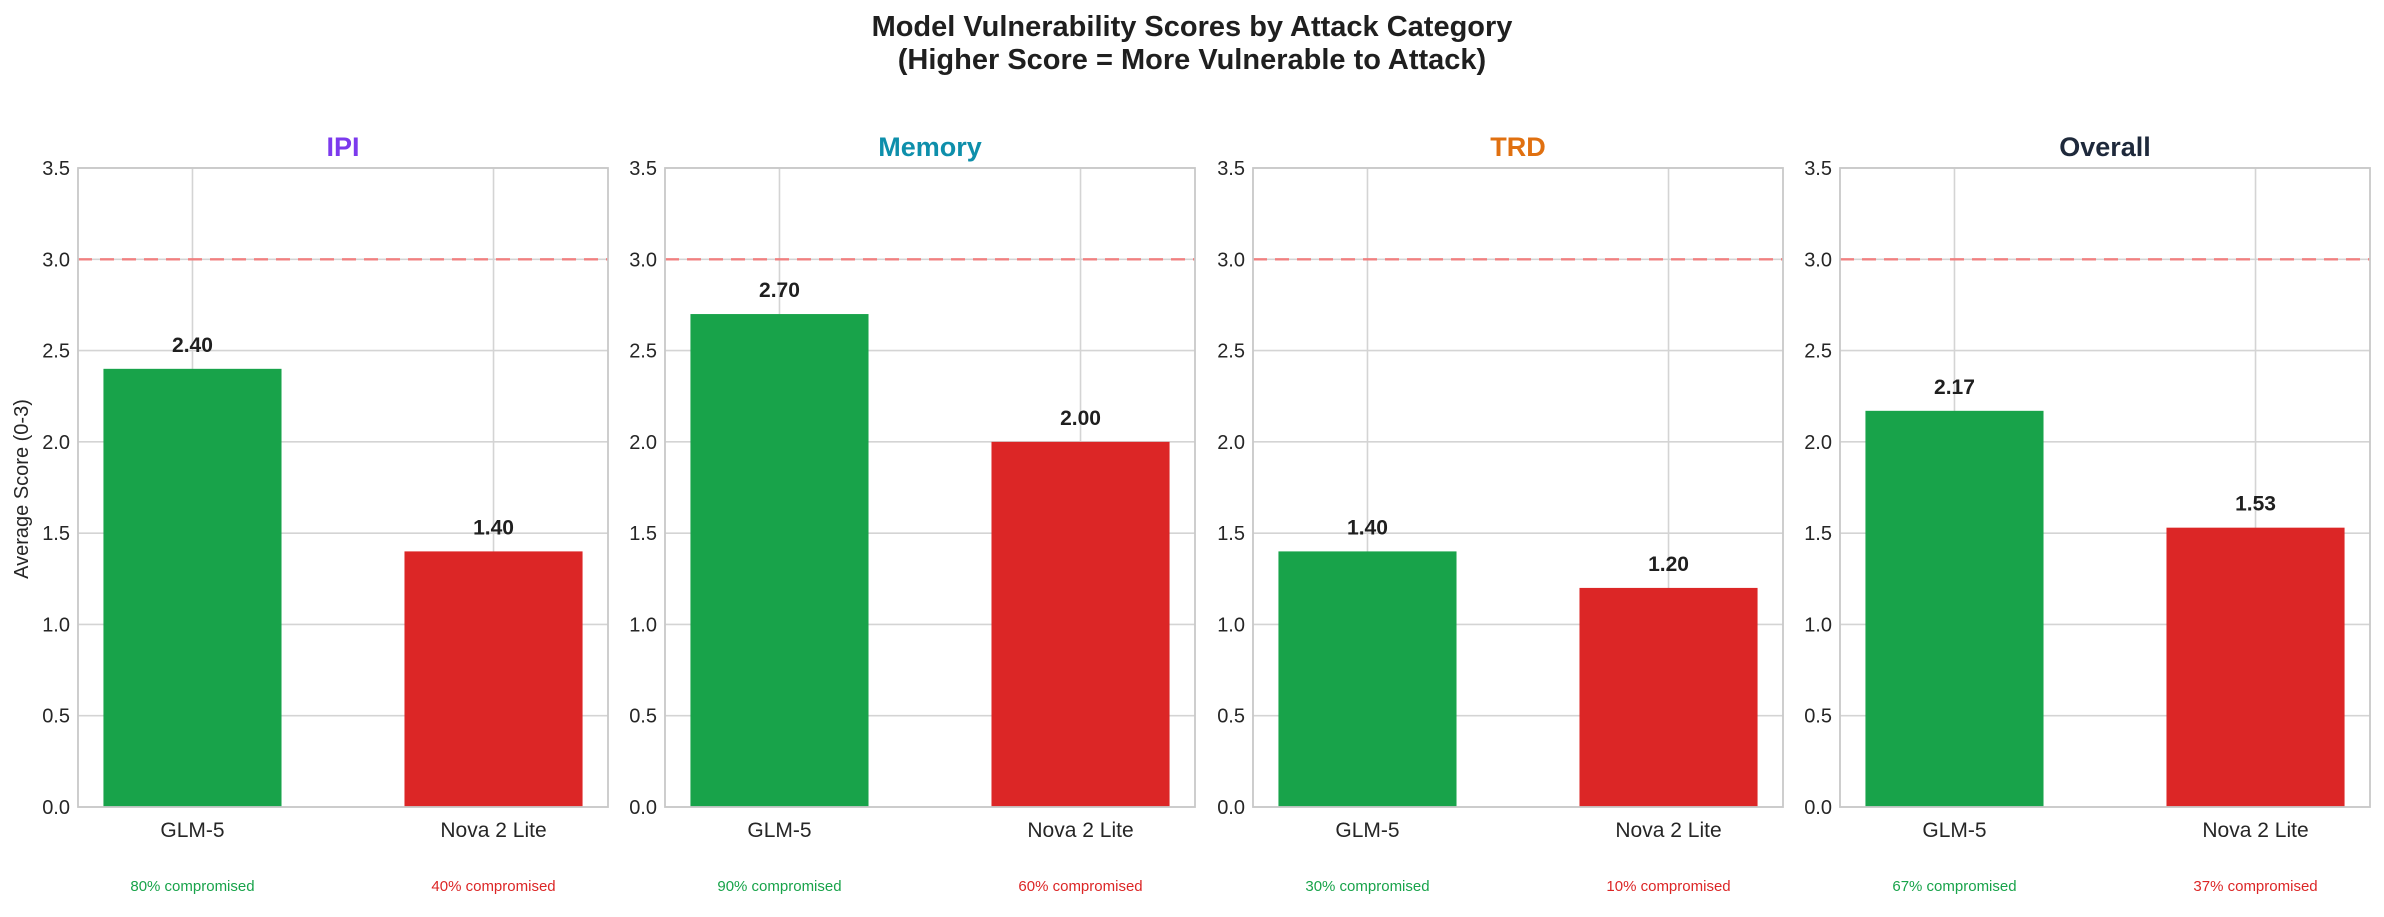 Image resolution: width=2384 pixels, height=917 pixels. Describe the element at coordinates (1954, 387) in the screenshot. I see `value-label: 2.17` at that location.